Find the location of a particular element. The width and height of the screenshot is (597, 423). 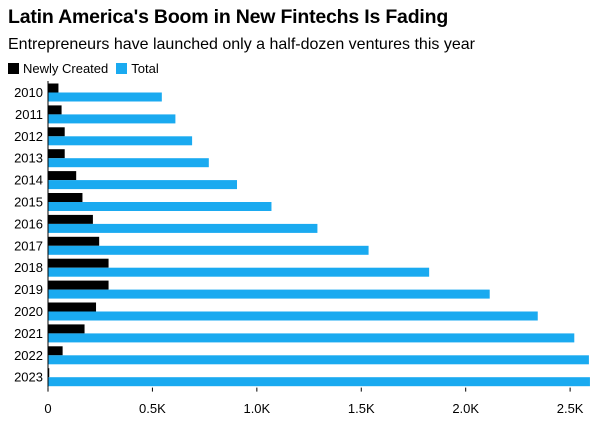

y-tick-label-2012: 2012 is located at coordinates (28, 136).